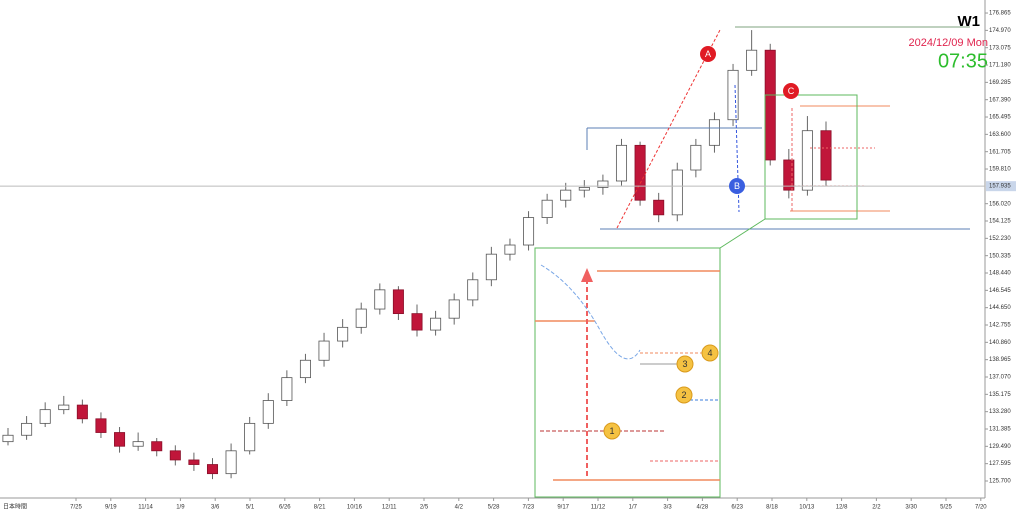  I want to click on x-tick-label: 7/20, so click(981, 508).